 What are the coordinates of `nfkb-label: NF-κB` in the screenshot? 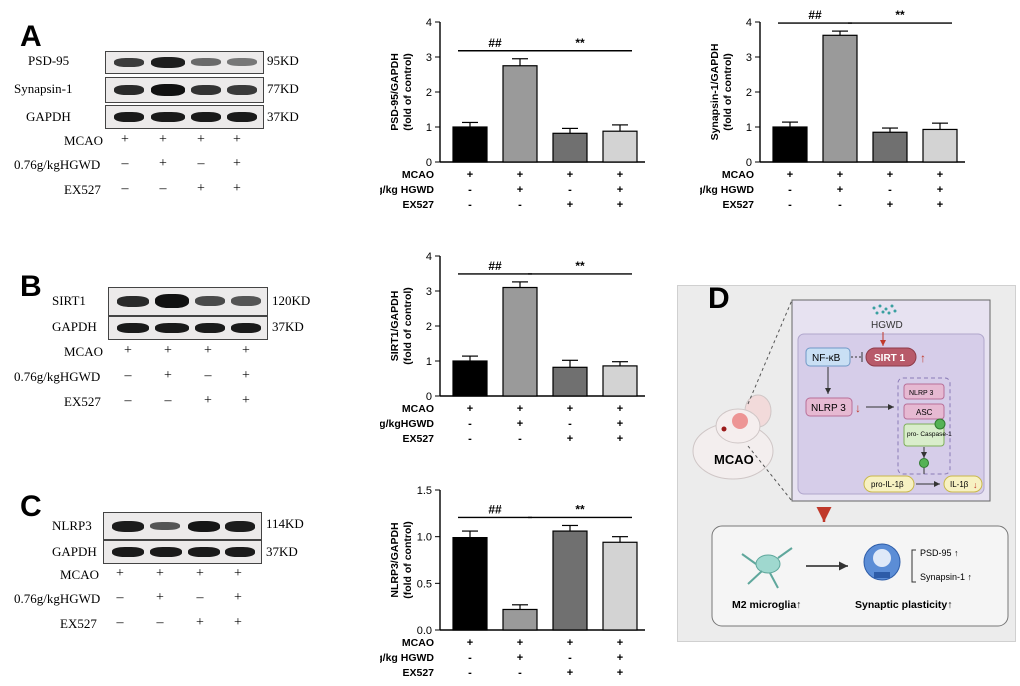 It's located at (826, 358).